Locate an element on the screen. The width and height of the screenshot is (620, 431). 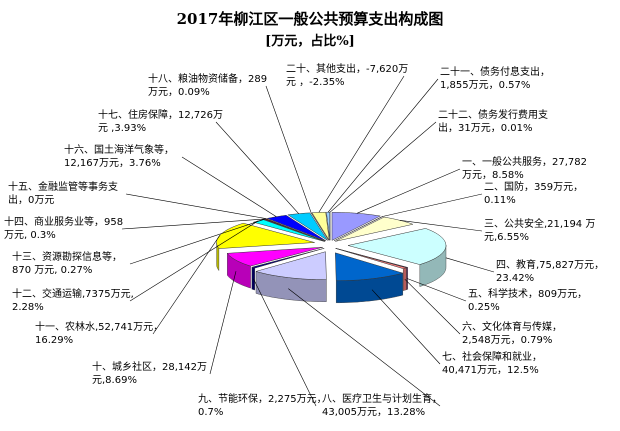
slice-label: 十七、住房保障，12,726万 is located at coordinates (160, 114).